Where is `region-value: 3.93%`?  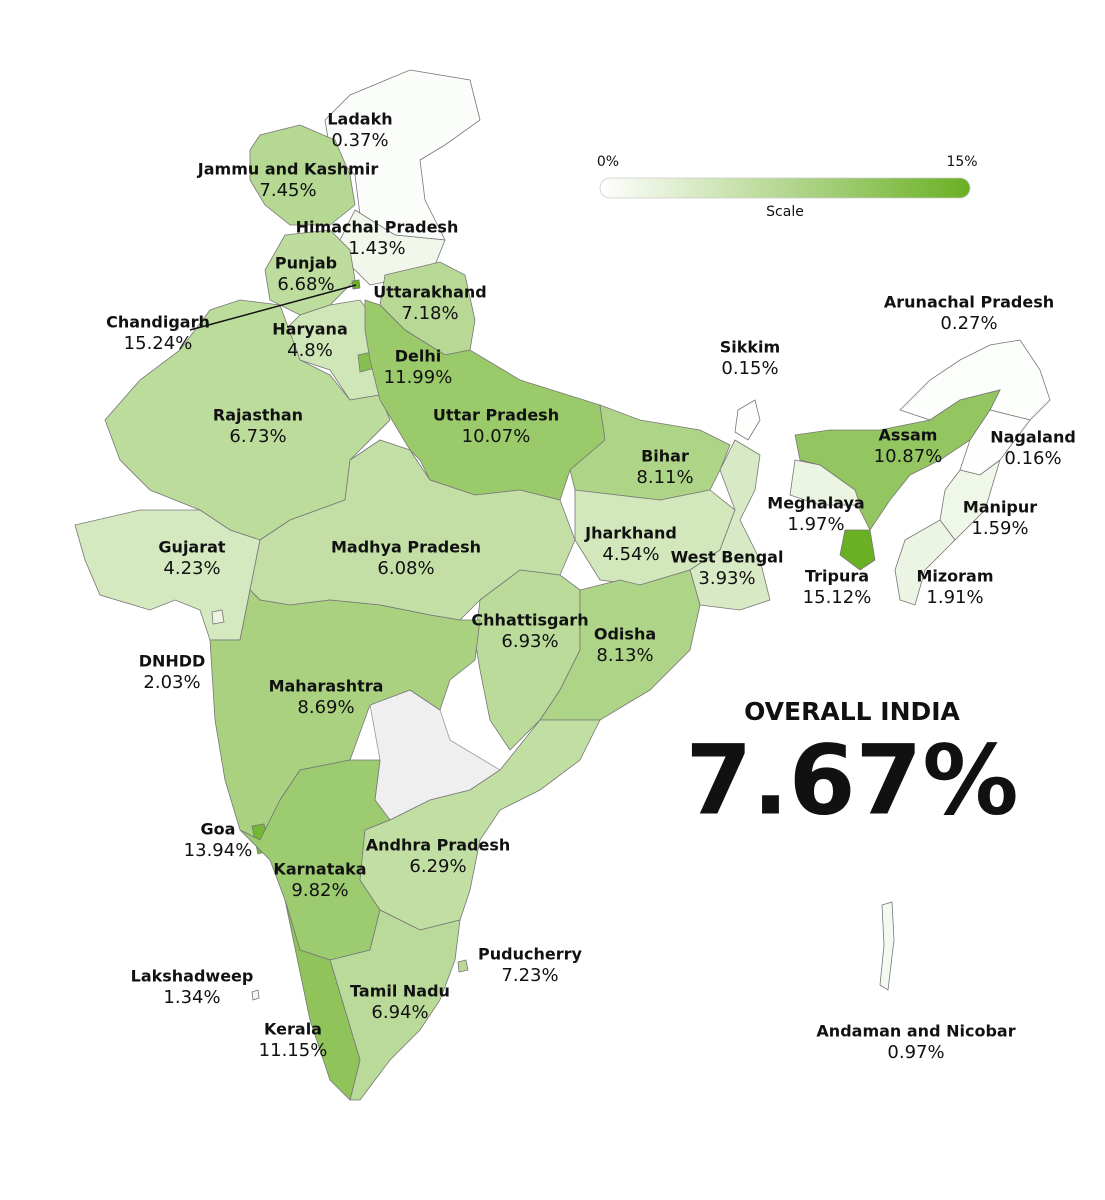 region-value: 3.93% is located at coordinates (726, 578).